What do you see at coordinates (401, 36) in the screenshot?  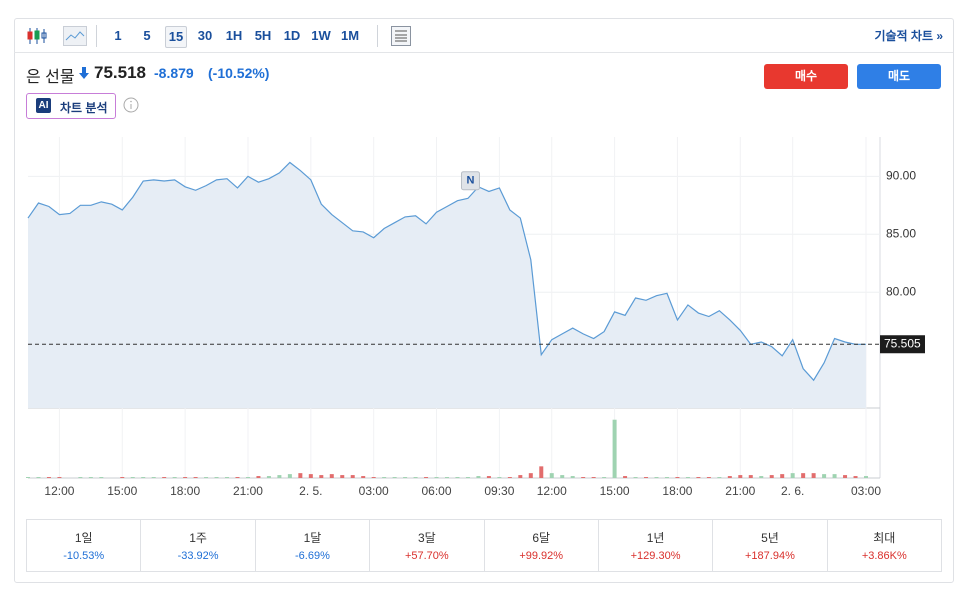 I see `table-icon` at bounding box center [401, 36].